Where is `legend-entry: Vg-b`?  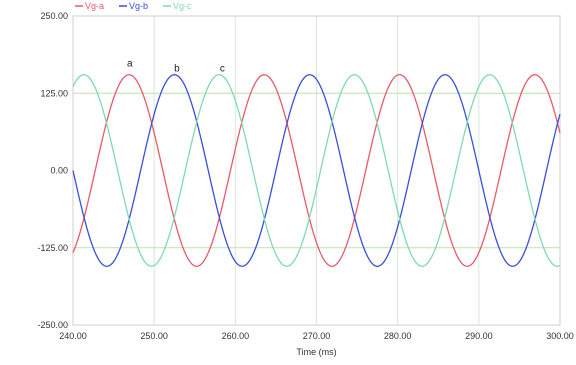 legend-entry: Vg-b is located at coordinates (138, 6).